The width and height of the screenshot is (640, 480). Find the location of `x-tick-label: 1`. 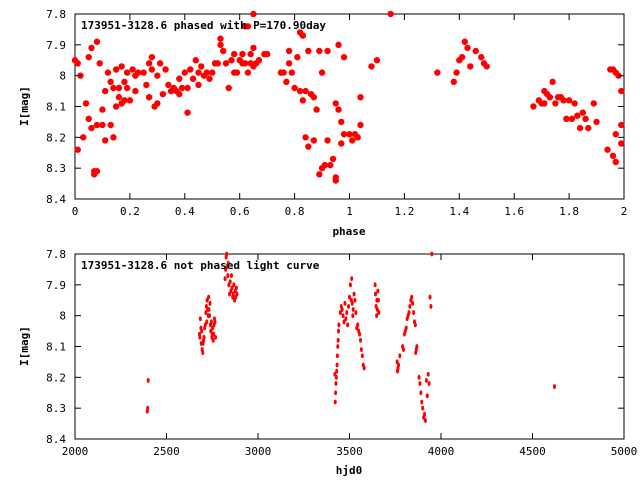

x-tick-label: 1 is located at coordinates (349, 211).